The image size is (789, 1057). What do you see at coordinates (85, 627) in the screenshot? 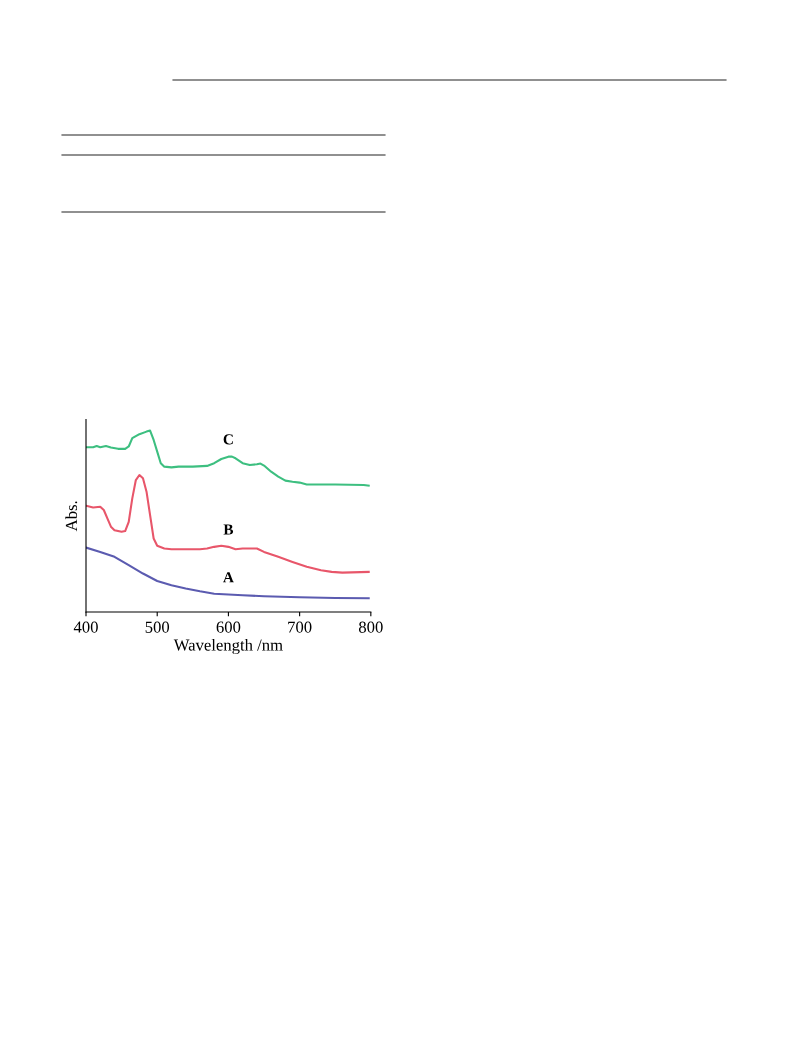
I see `x-tick-label: 400` at bounding box center [85, 627].